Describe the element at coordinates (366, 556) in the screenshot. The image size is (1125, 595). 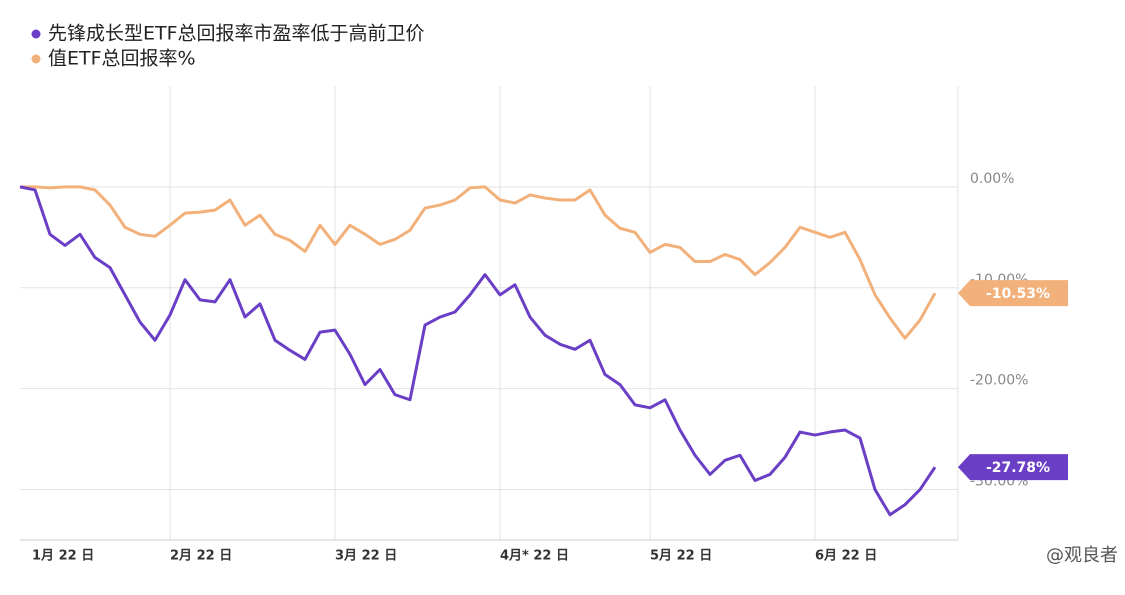
I see `x-tick-label: 3月 22 日` at that location.